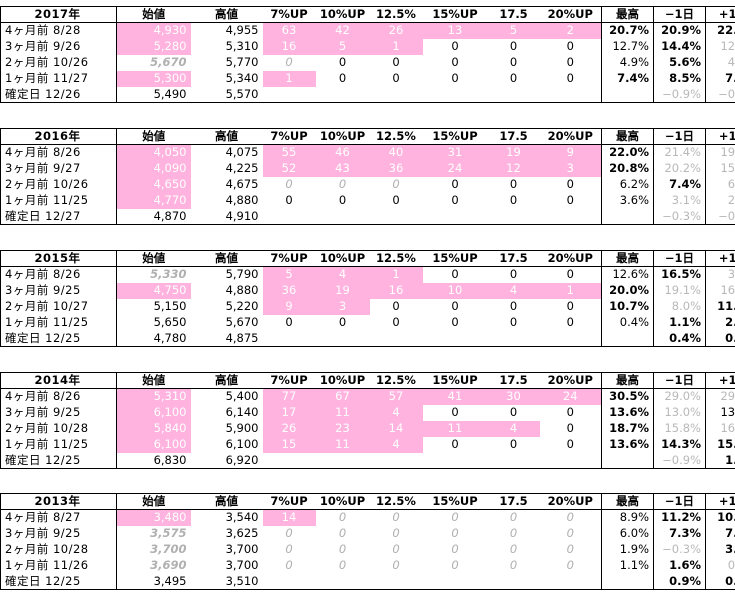  I want to click on threshold-count: 4, so click(396, 412).